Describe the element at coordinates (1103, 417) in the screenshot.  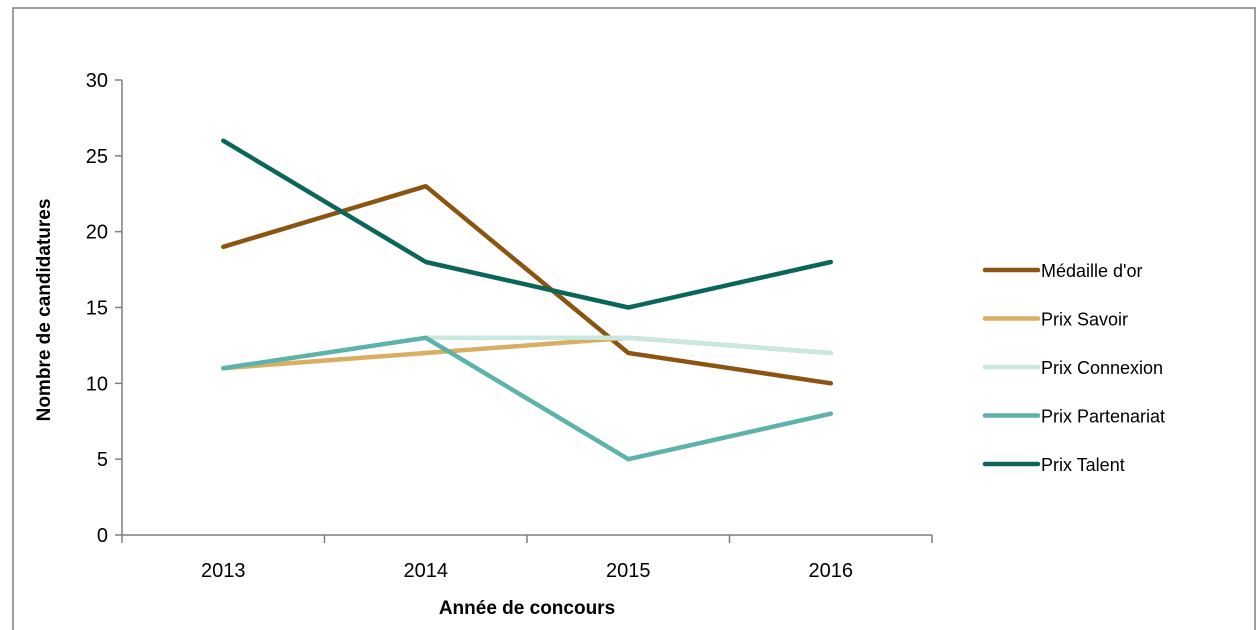
I see `legend-label: Prix Partenariat` at that location.